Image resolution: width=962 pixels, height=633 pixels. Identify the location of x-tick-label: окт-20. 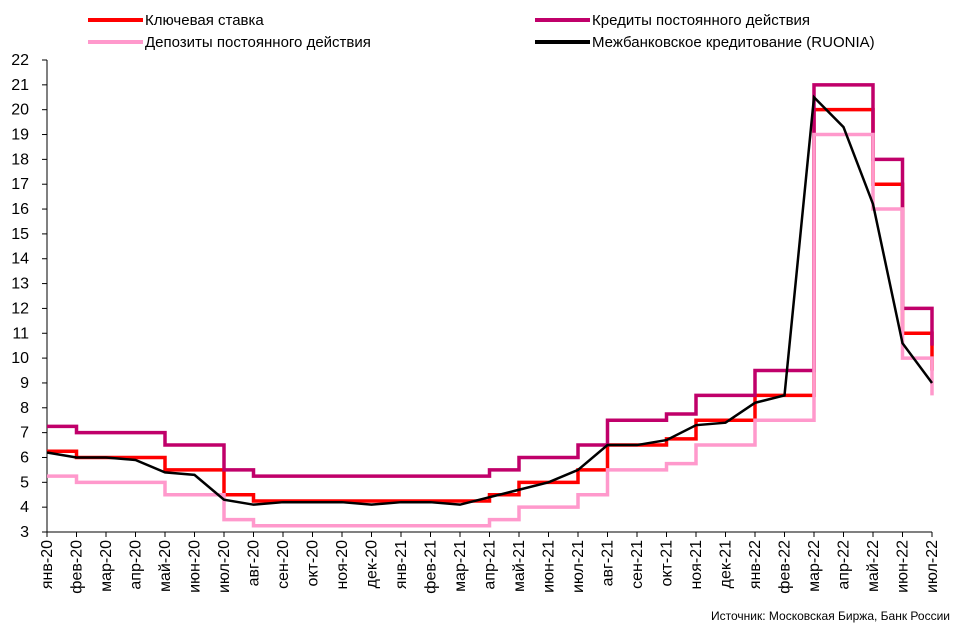
(313, 563).